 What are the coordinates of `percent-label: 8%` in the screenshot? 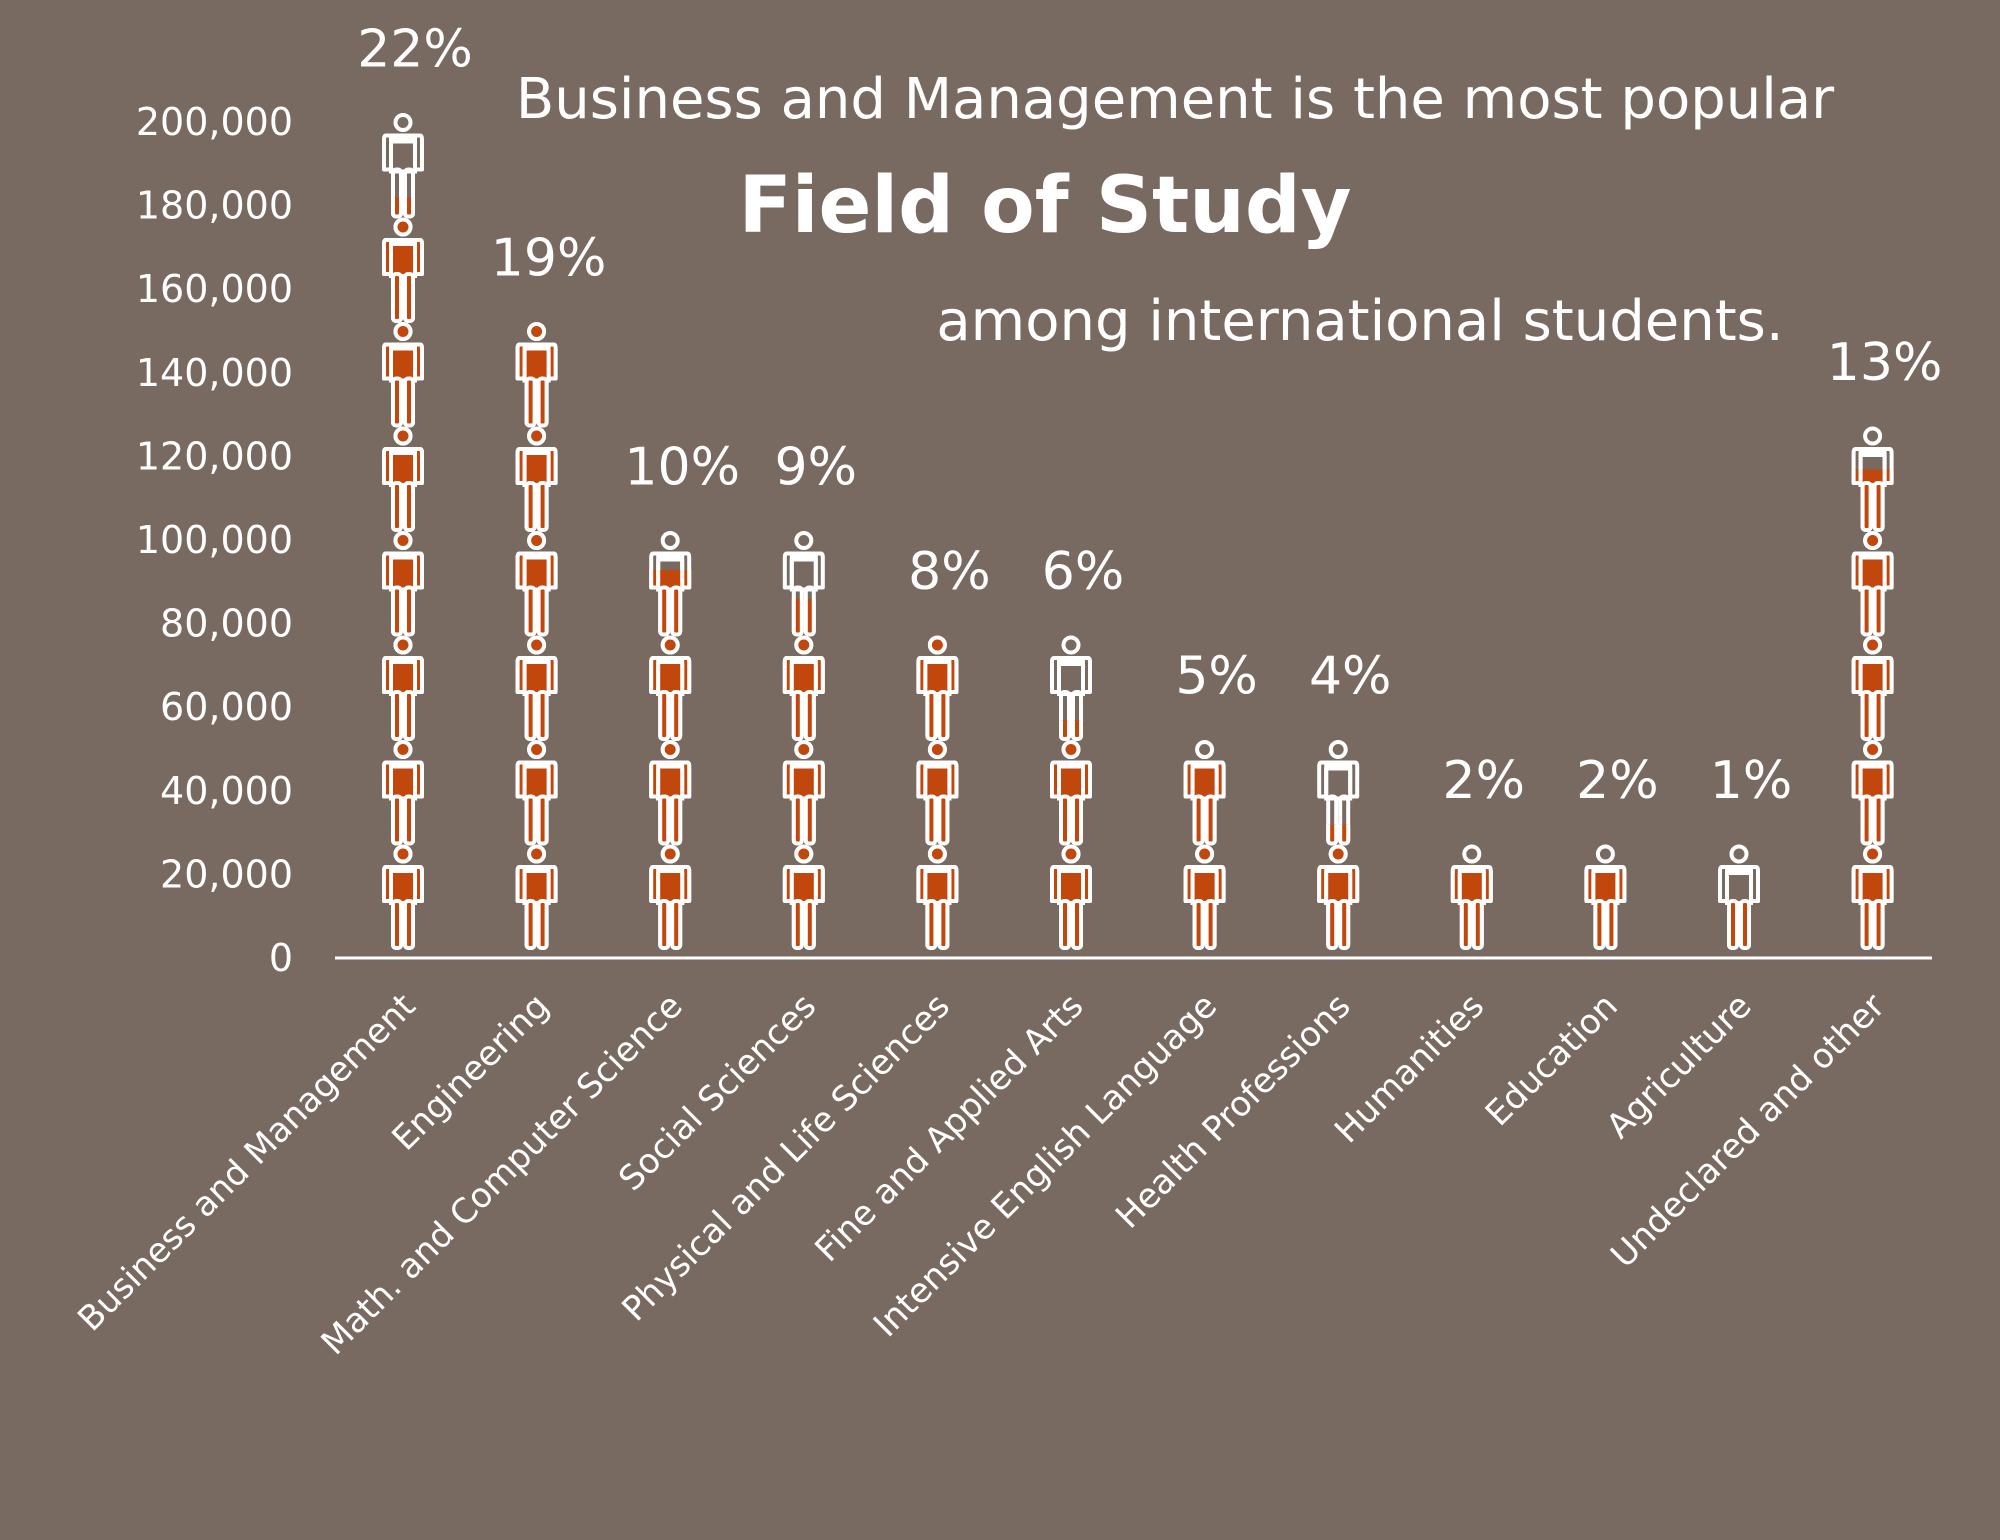 It's located at (949, 572).